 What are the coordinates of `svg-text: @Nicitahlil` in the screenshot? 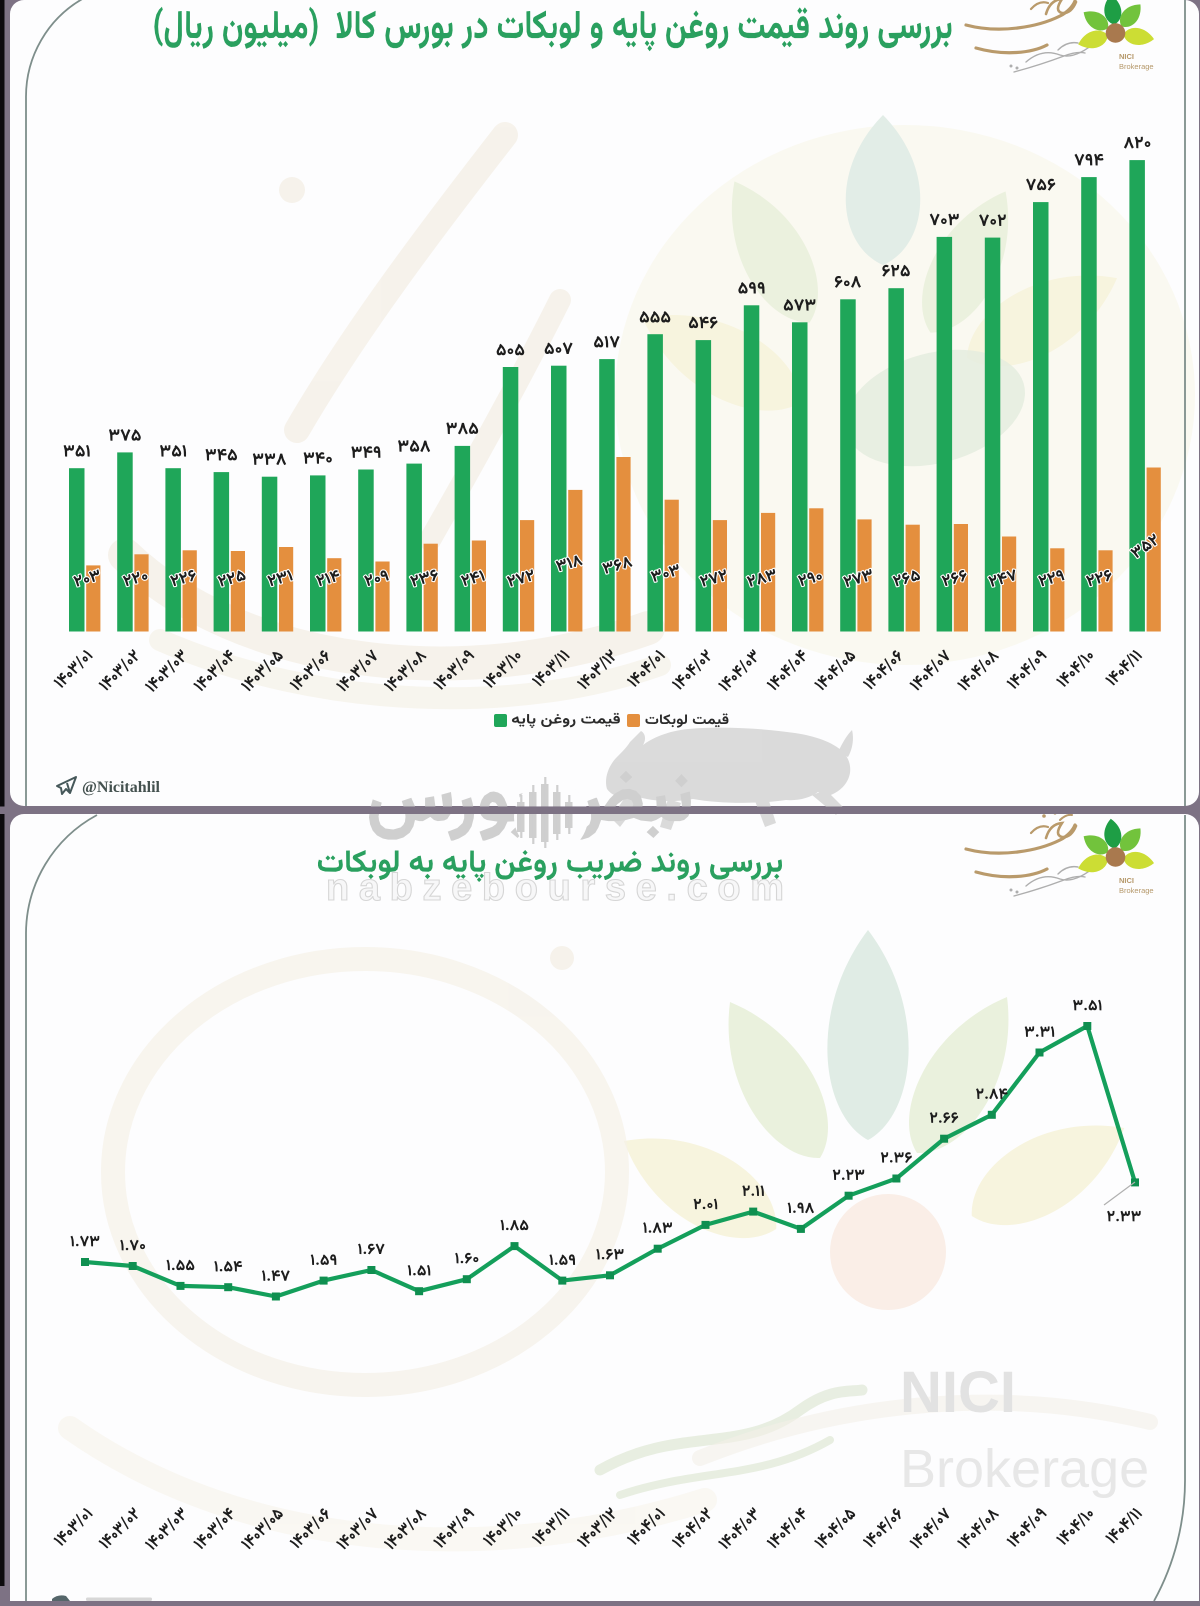 It's located at (121, 787).